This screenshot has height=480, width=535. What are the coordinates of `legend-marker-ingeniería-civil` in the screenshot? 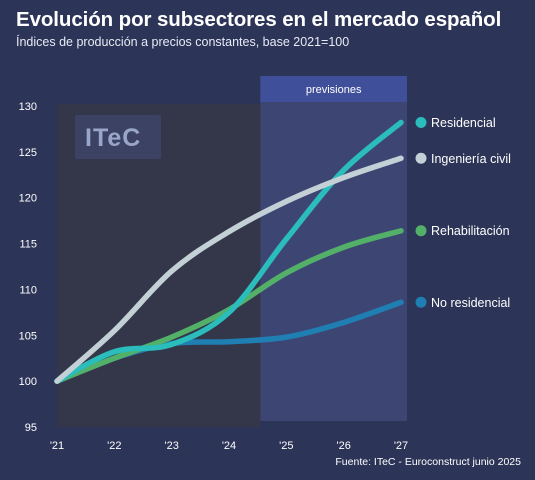 It's located at (421, 158).